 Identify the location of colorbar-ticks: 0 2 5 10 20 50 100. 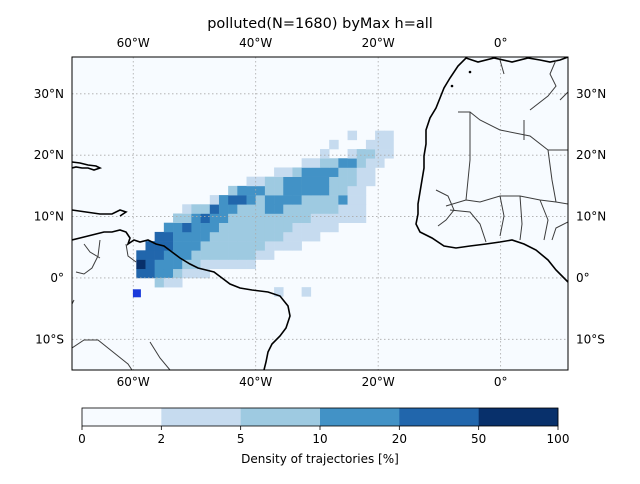
(323, 436).